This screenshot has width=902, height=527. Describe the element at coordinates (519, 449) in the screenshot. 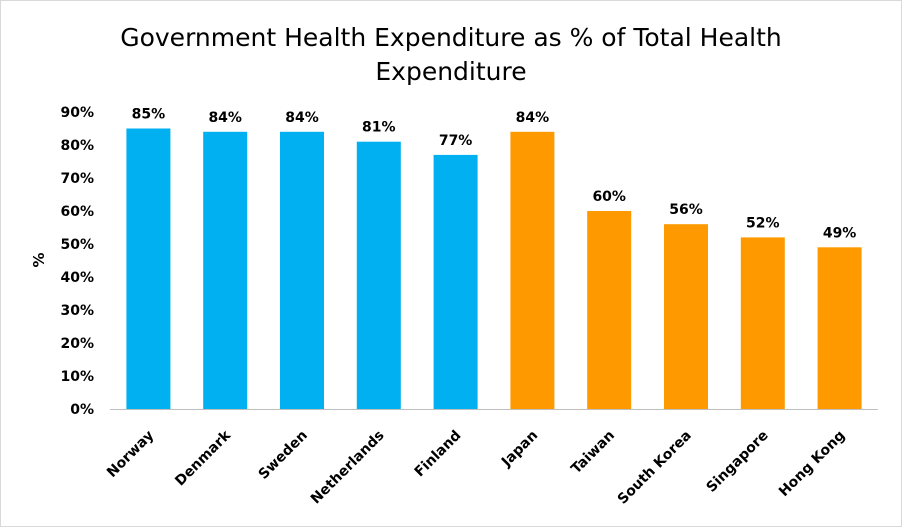

I see `x-tick-label: Japan` at that location.